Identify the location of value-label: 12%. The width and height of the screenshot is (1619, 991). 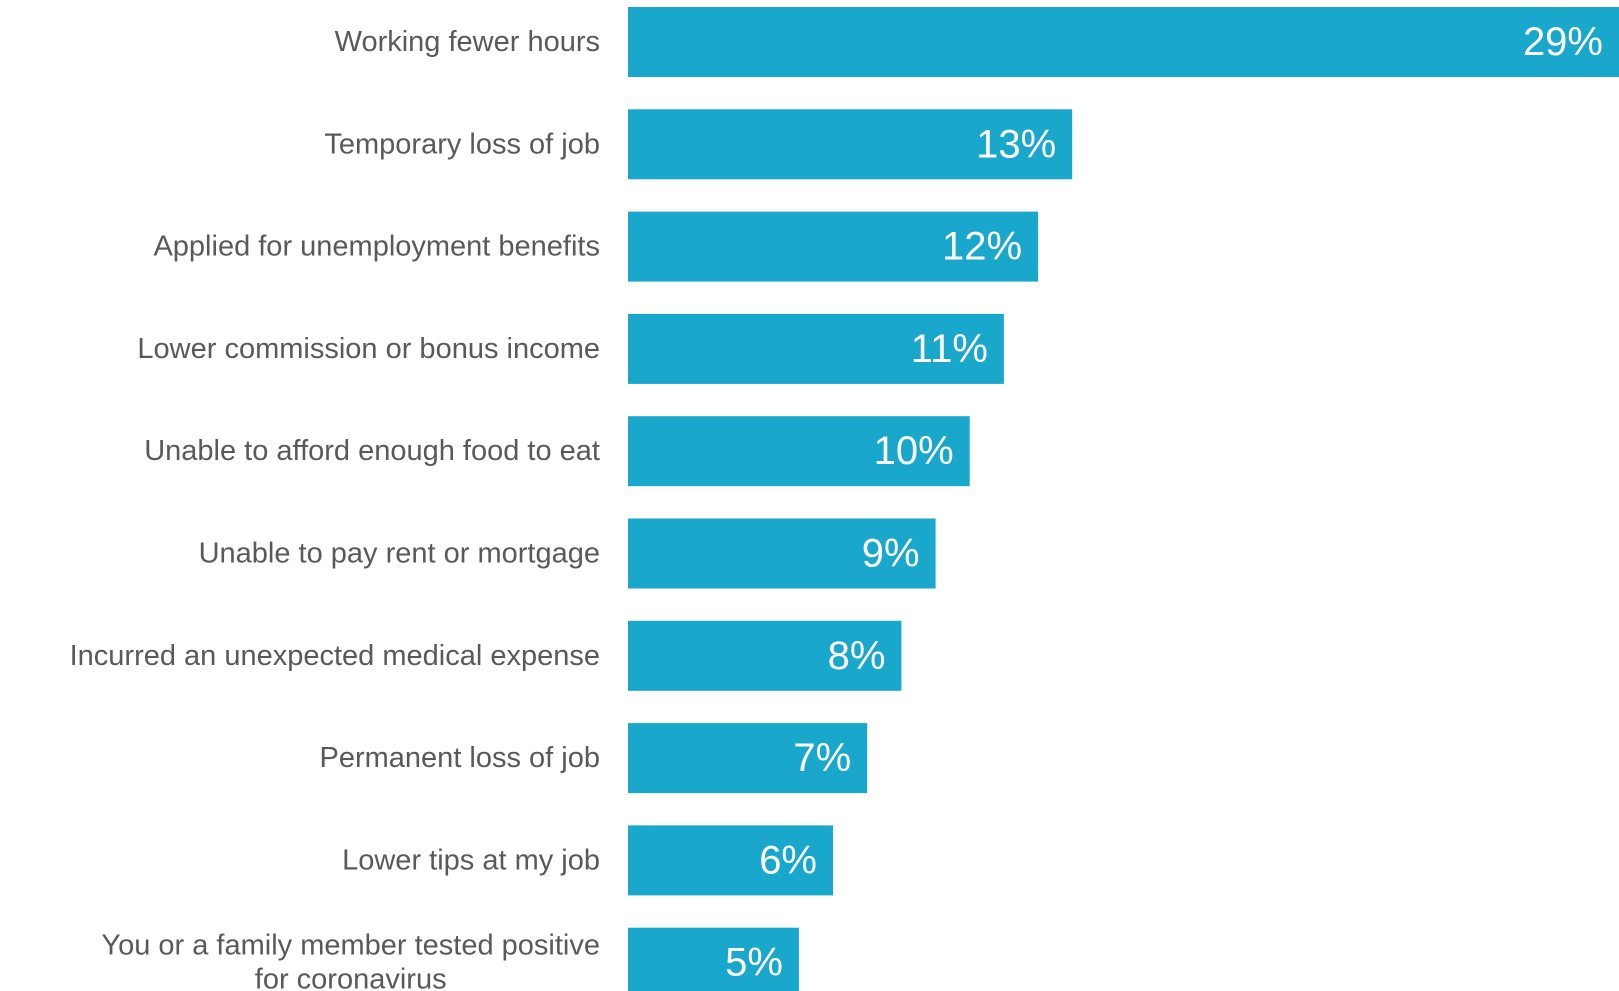
(982, 247).